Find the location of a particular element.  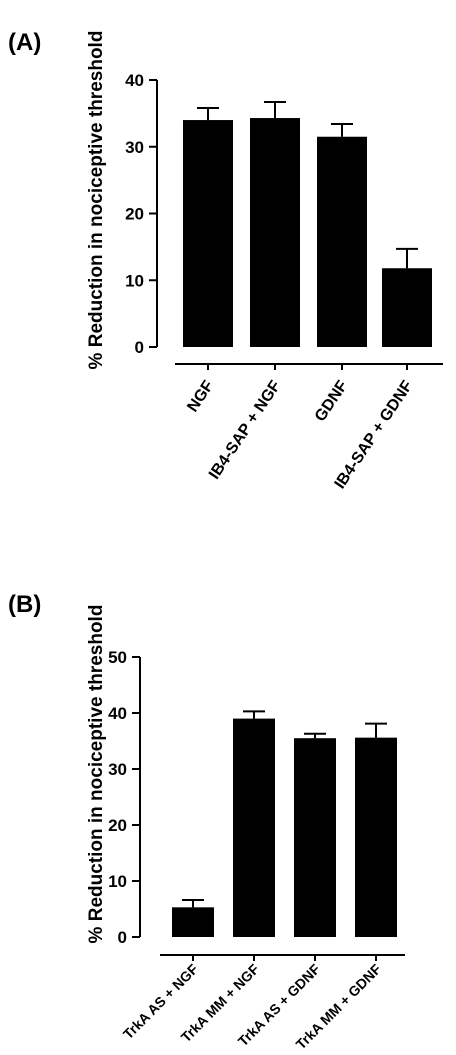

panel-a-y-tick-label: 10 is located at coordinates (134, 280).